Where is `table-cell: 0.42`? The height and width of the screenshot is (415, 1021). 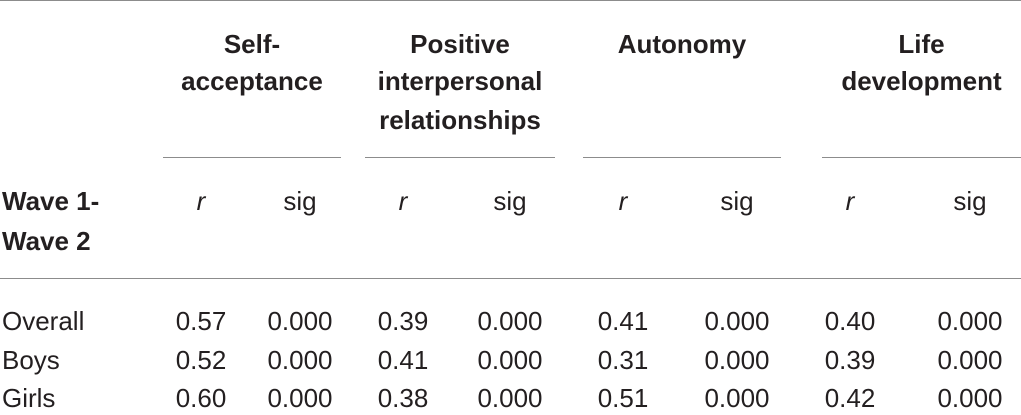
table-cell: 0.42 is located at coordinates (850, 398).